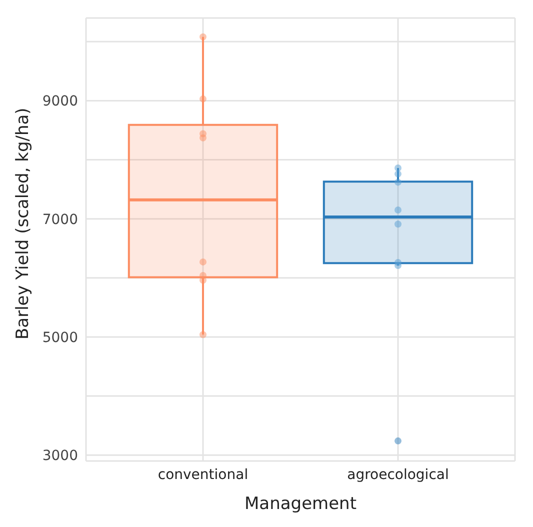 This screenshot has height=527, width=533. Describe the element at coordinates (23, 224) in the screenshot. I see `y-axis-title: Barley Yield (scaled, kg/ha)` at that location.